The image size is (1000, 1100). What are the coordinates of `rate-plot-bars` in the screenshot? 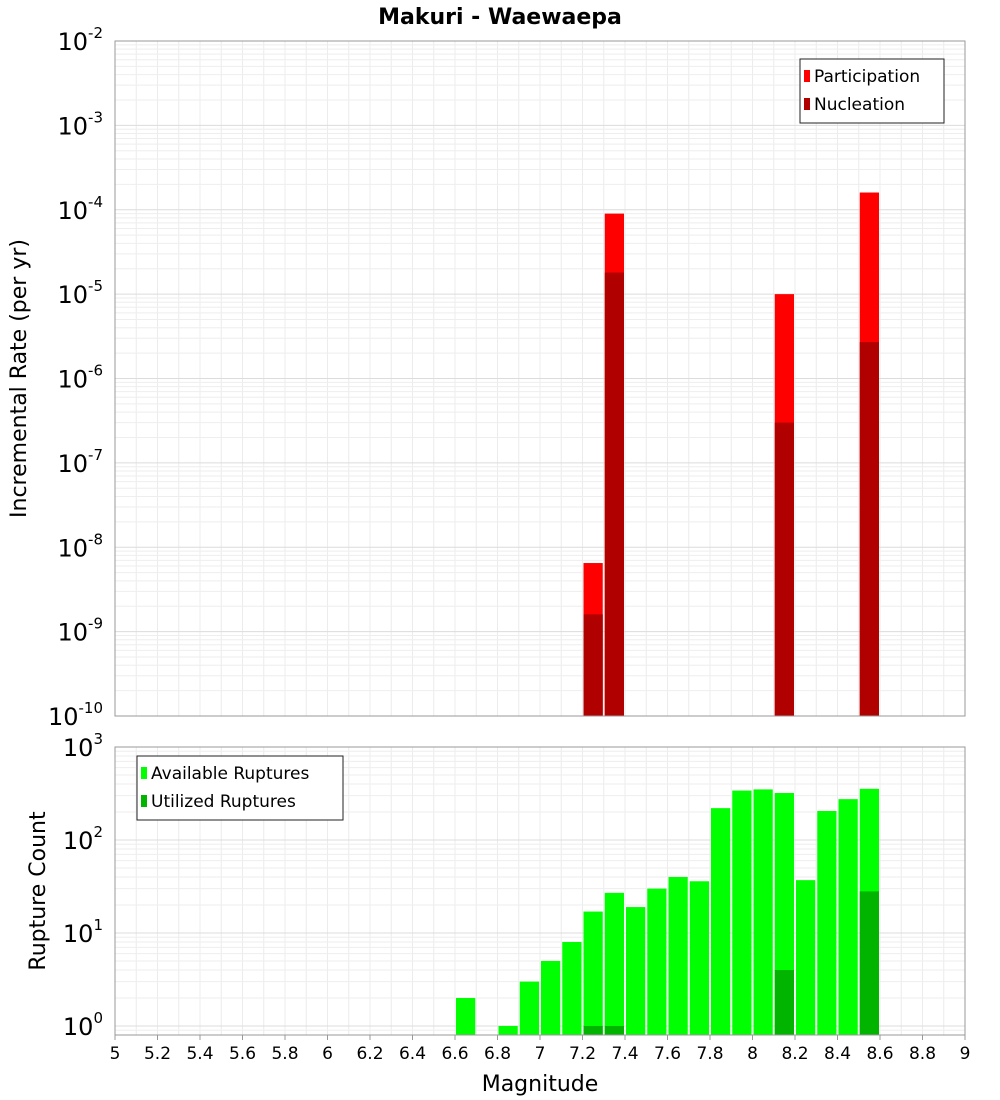 It's located at (731, 454).